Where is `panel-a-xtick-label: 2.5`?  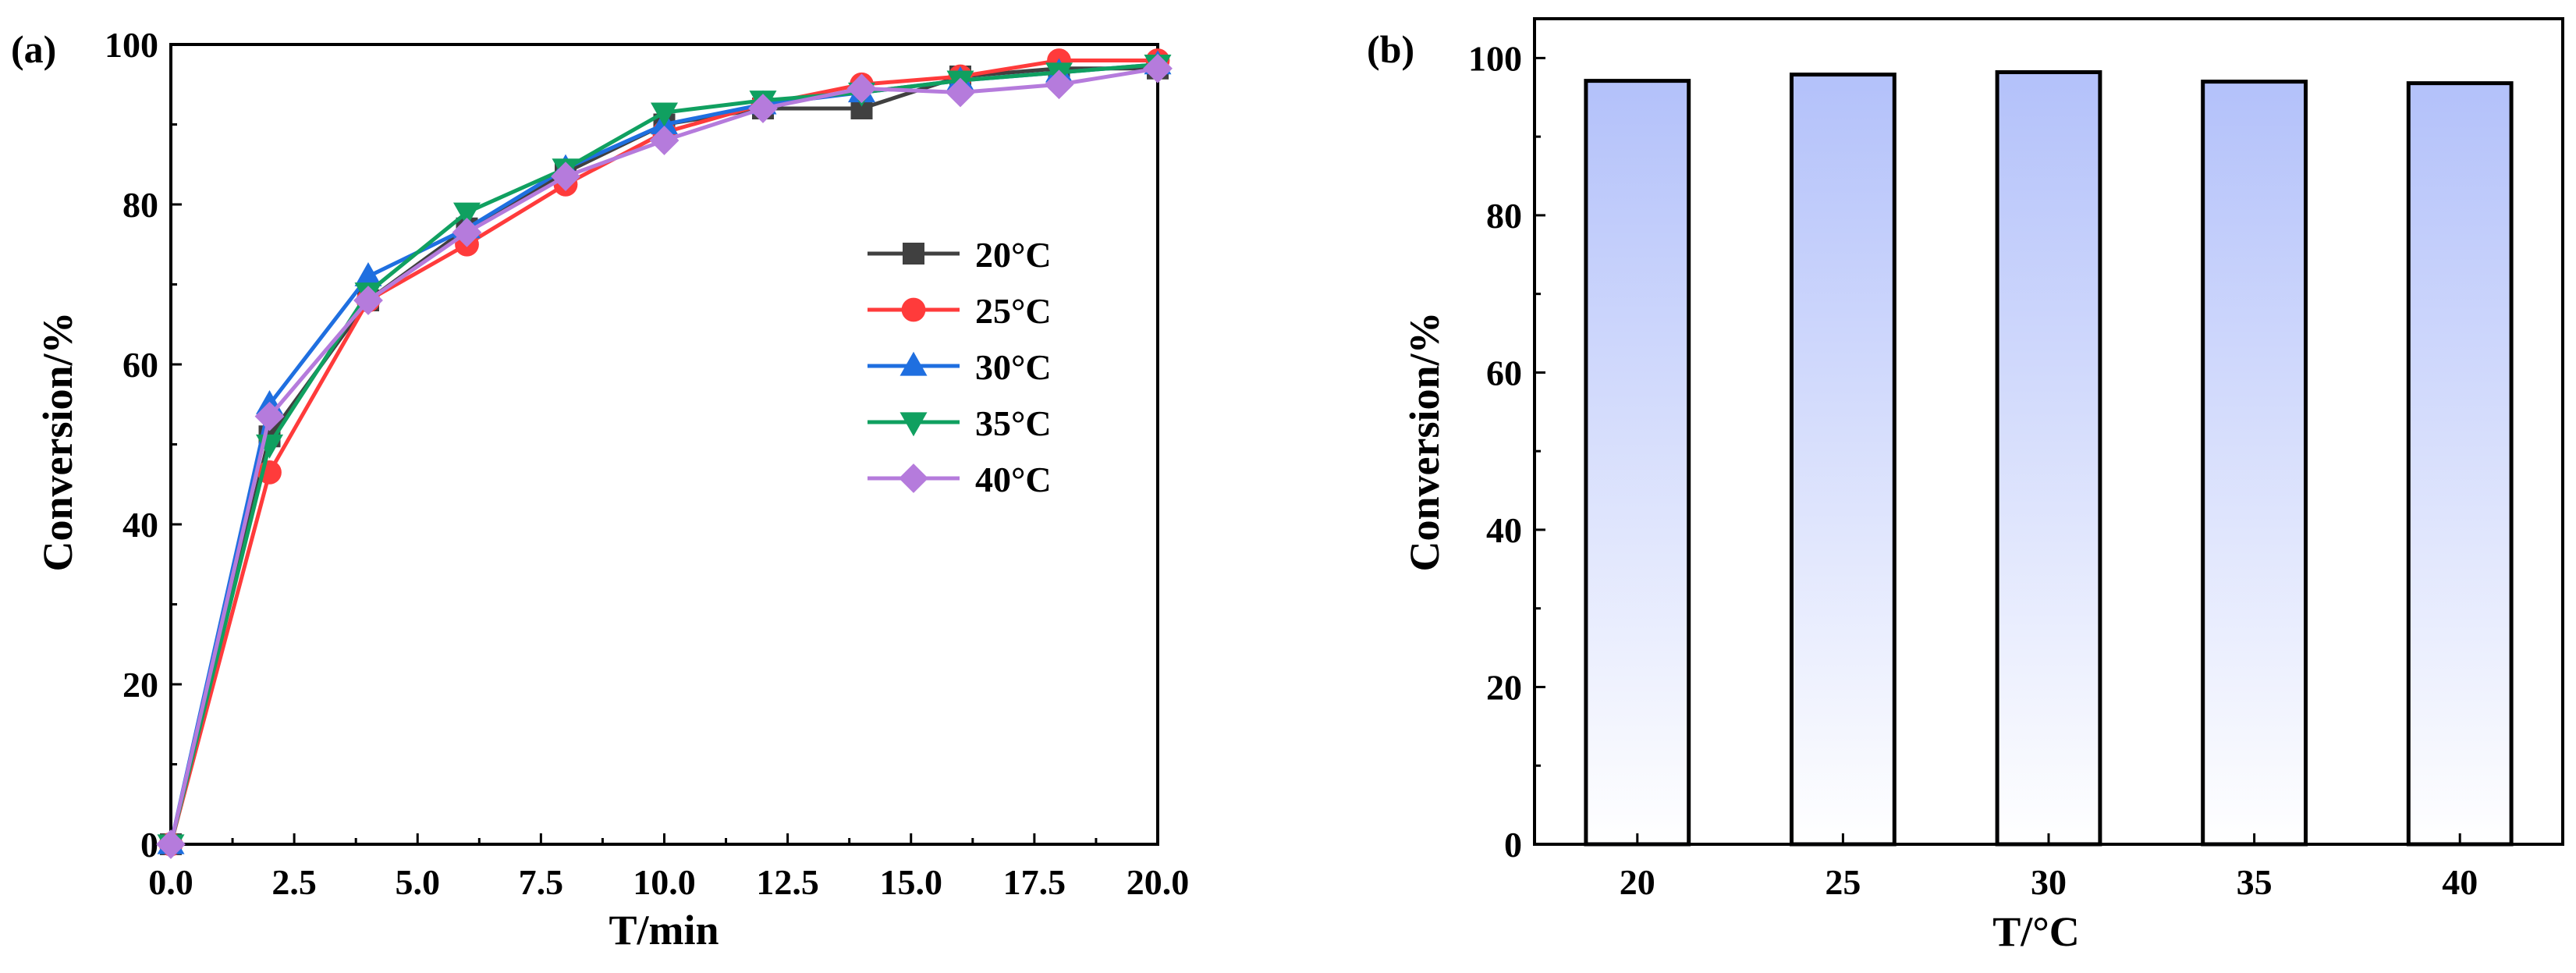
panel-a-xtick-label: 2.5 is located at coordinates (294, 882).